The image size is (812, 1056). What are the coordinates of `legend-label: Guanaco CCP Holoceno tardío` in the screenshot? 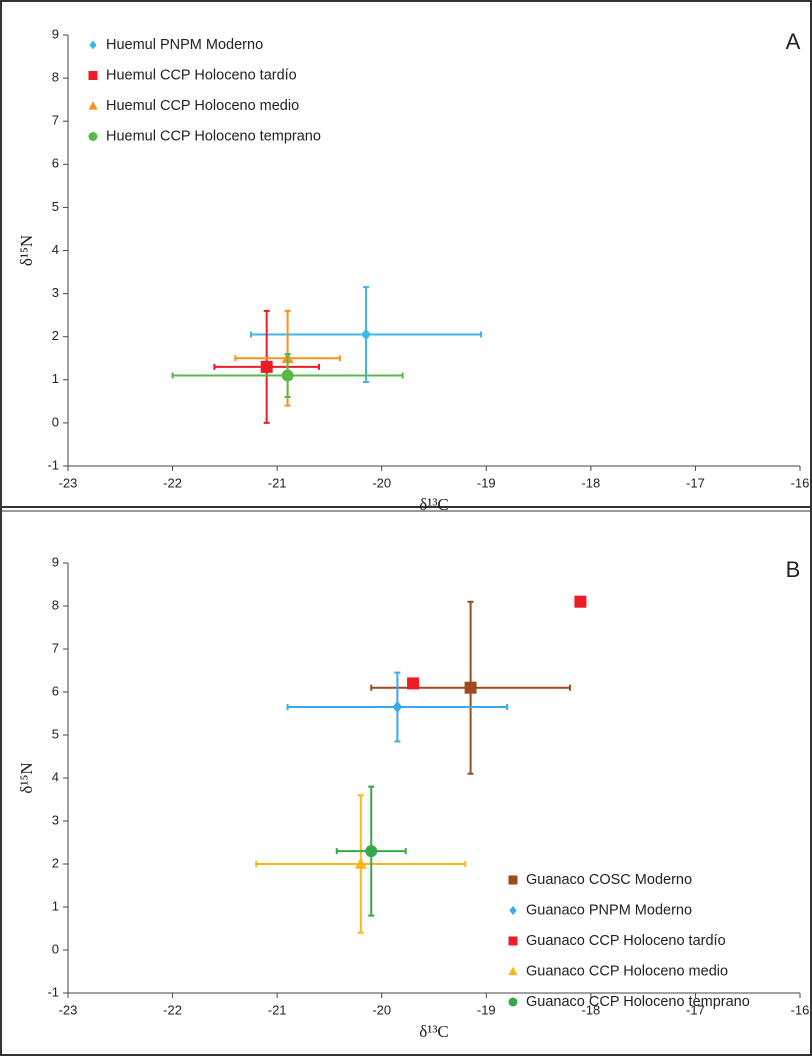 It's located at (626, 941).